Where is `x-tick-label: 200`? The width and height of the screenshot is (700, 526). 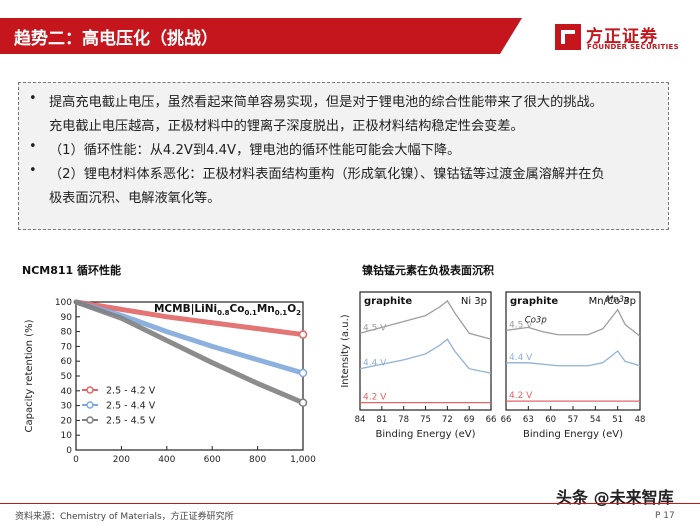
x-tick-label: 200 is located at coordinates (121, 460).